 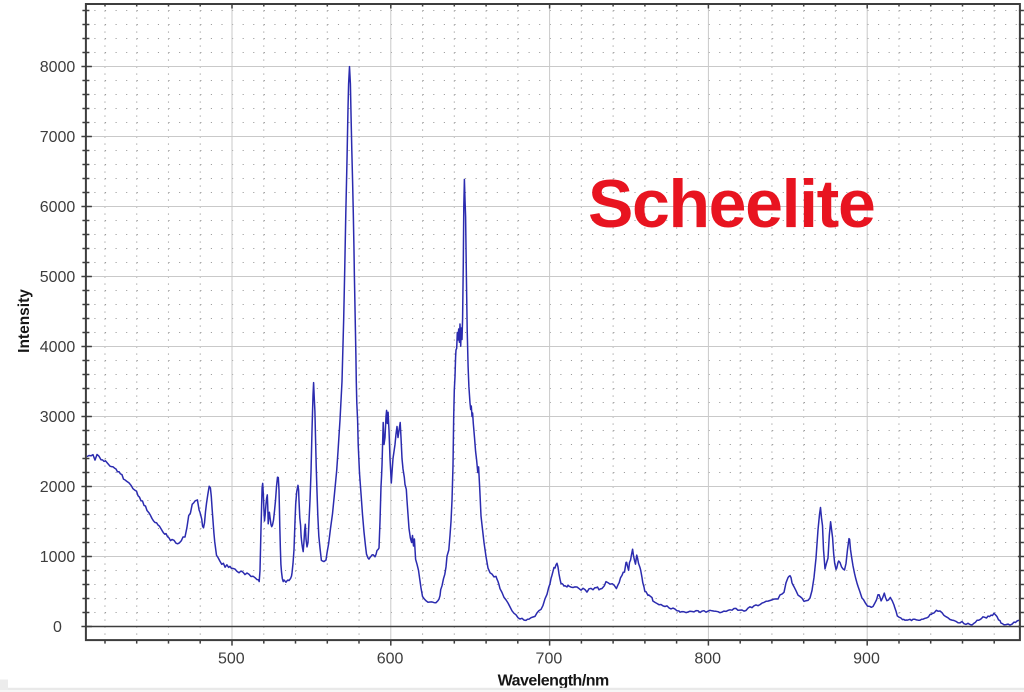 What do you see at coordinates (731, 204) in the screenshot?
I see `svg-text: Scheelite` at bounding box center [731, 204].